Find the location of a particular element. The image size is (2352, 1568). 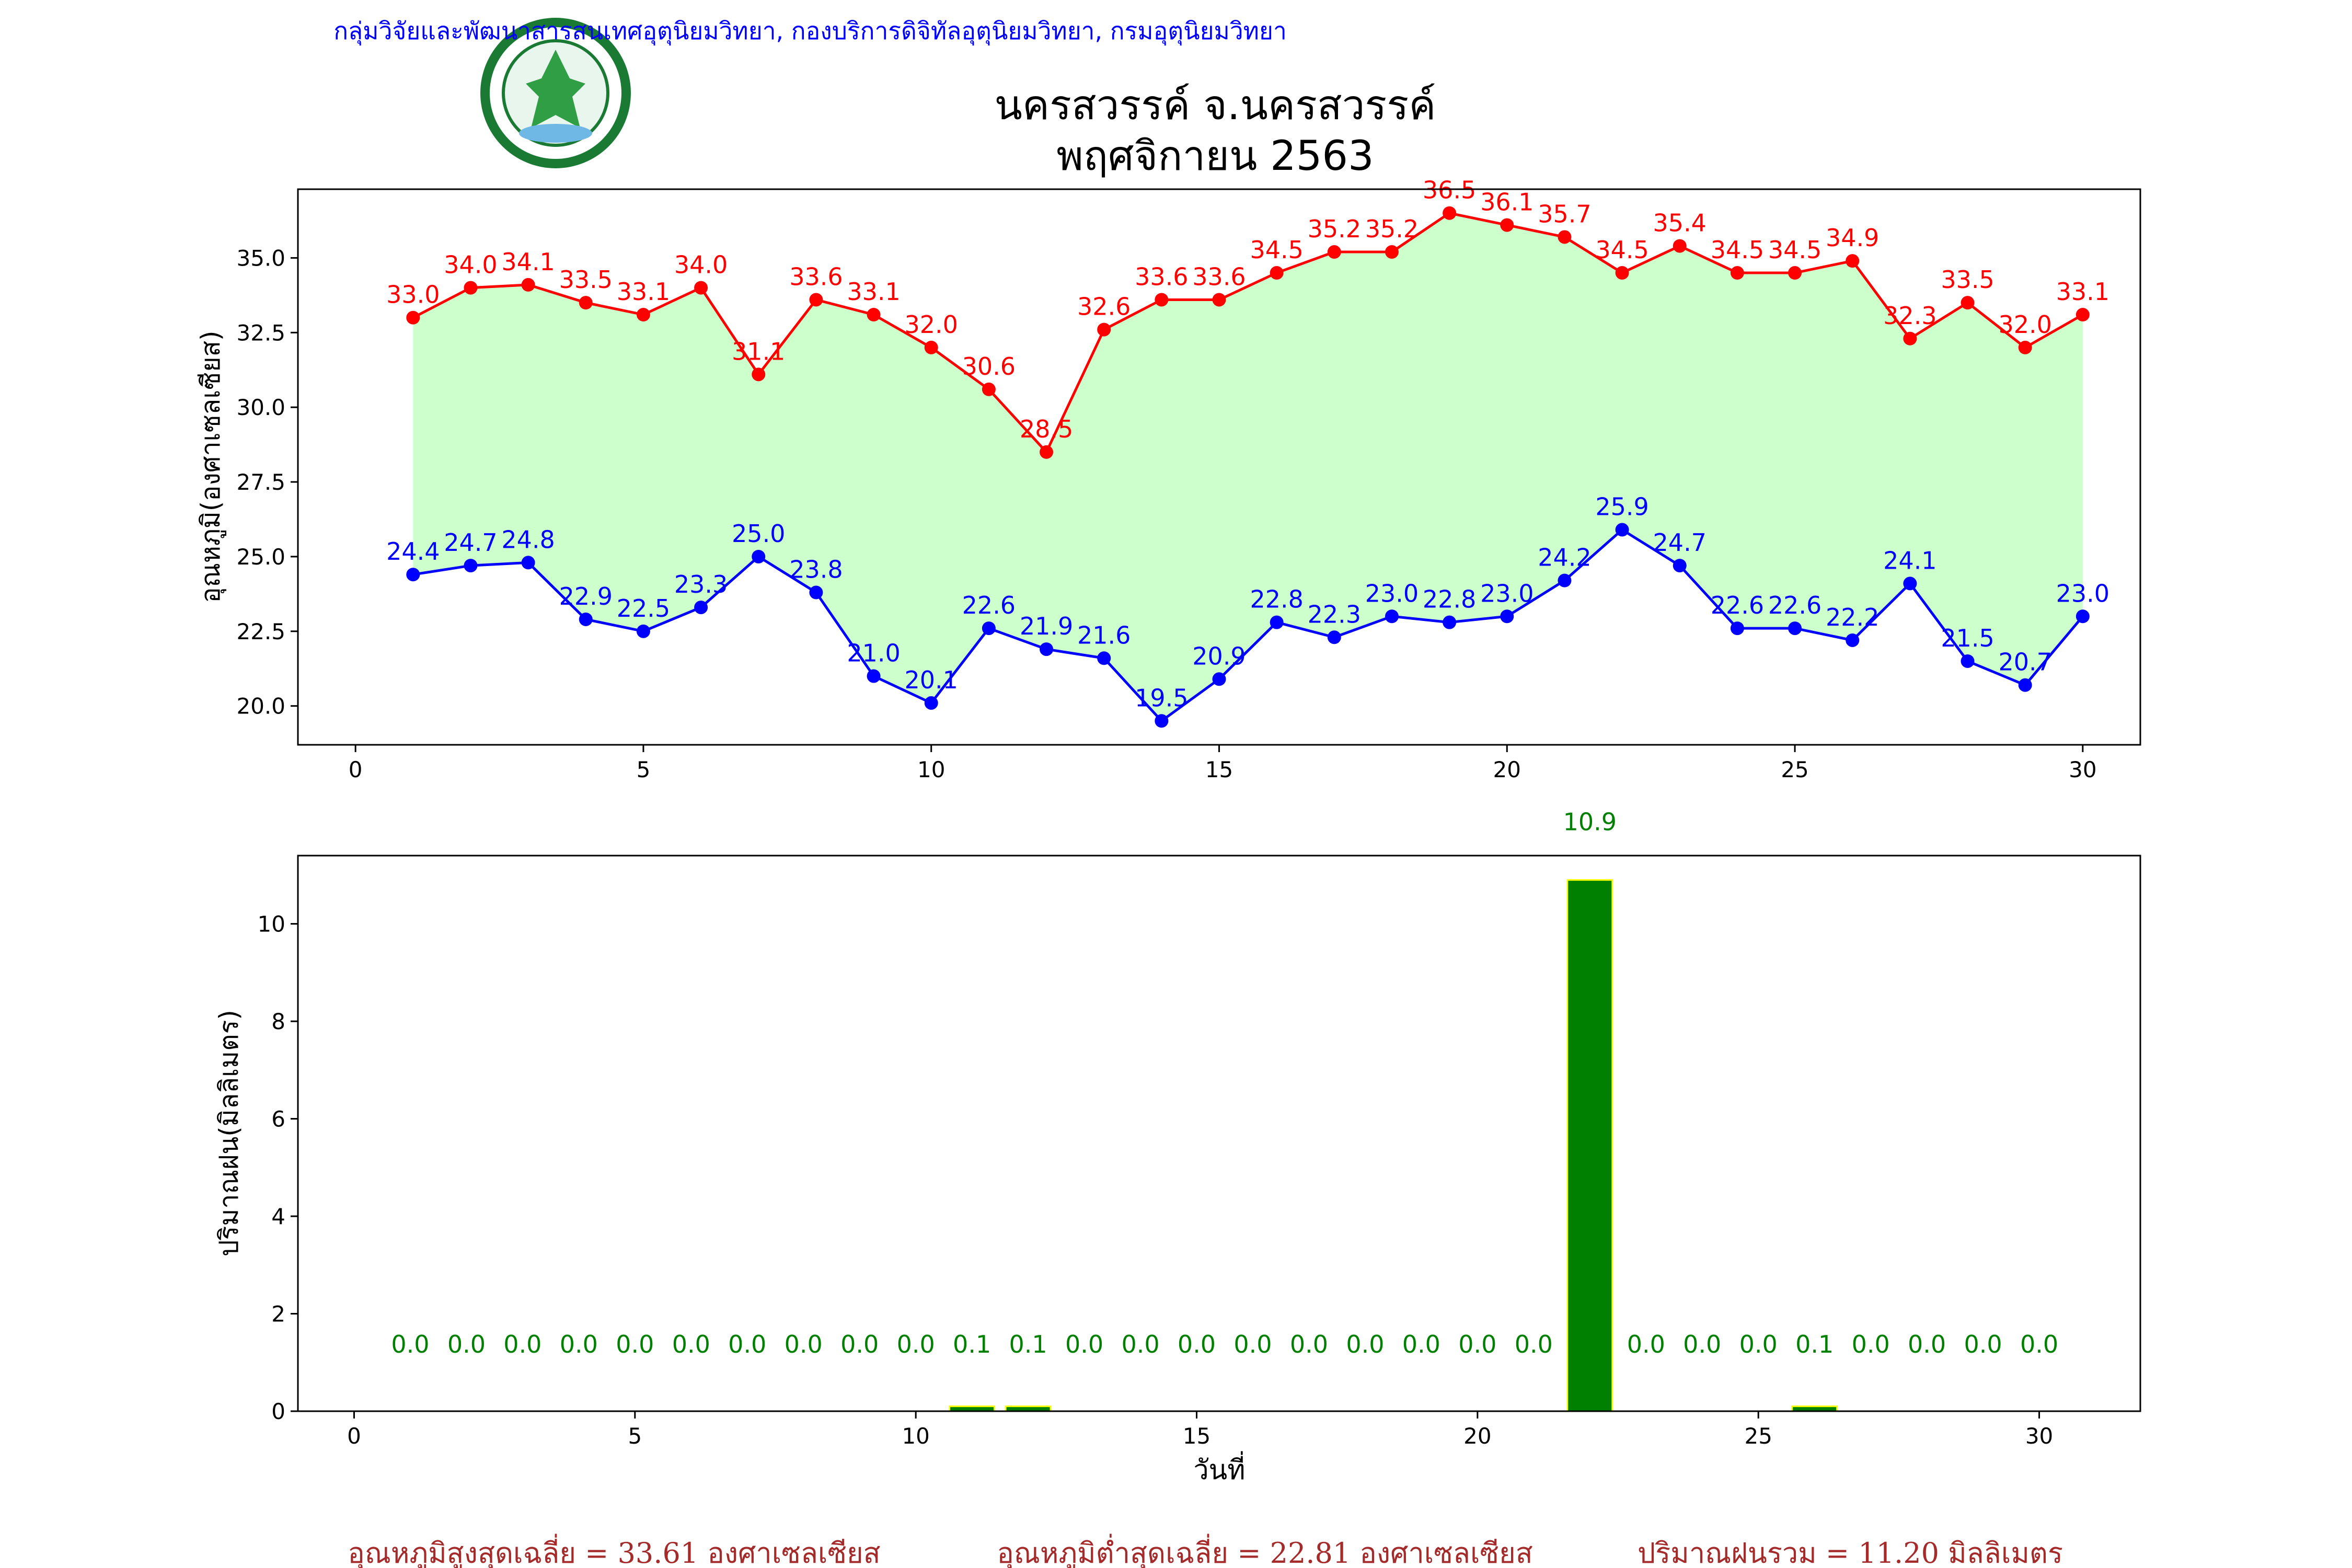

max-temperature-line is located at coordinates (1248, 333).